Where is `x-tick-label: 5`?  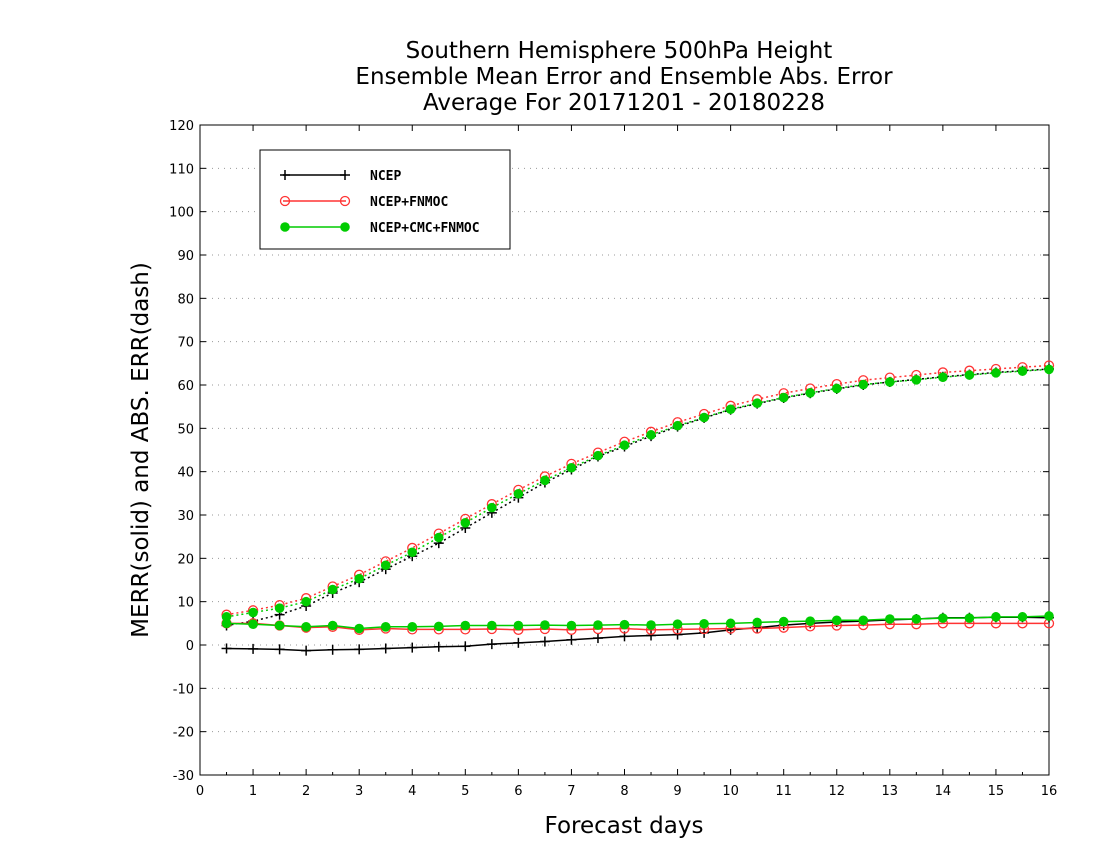
x-tick-label: 5 is located at coordinates (465, 791).